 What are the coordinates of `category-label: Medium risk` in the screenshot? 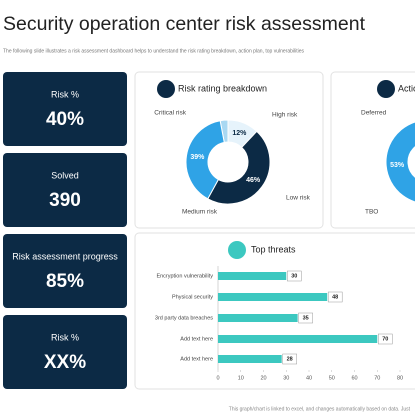 It's located at (200, 212).